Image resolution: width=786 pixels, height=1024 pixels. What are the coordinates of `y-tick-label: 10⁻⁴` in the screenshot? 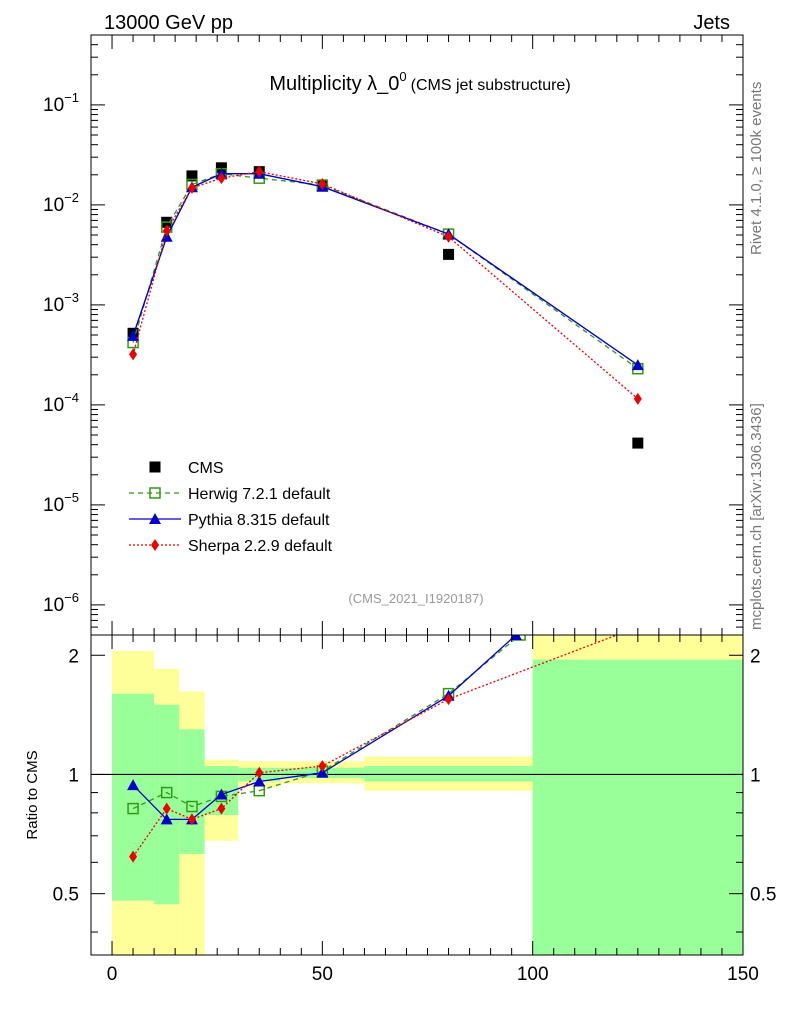 It's located at (61, 403).